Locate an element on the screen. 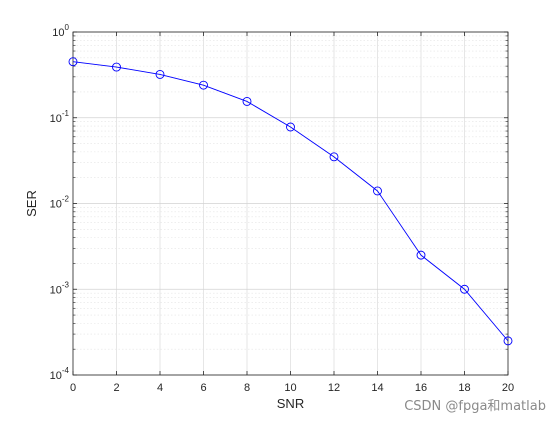 This screenshot has width=560, height=425. x-tick-label: 2 is located at coordinates (116, 388).